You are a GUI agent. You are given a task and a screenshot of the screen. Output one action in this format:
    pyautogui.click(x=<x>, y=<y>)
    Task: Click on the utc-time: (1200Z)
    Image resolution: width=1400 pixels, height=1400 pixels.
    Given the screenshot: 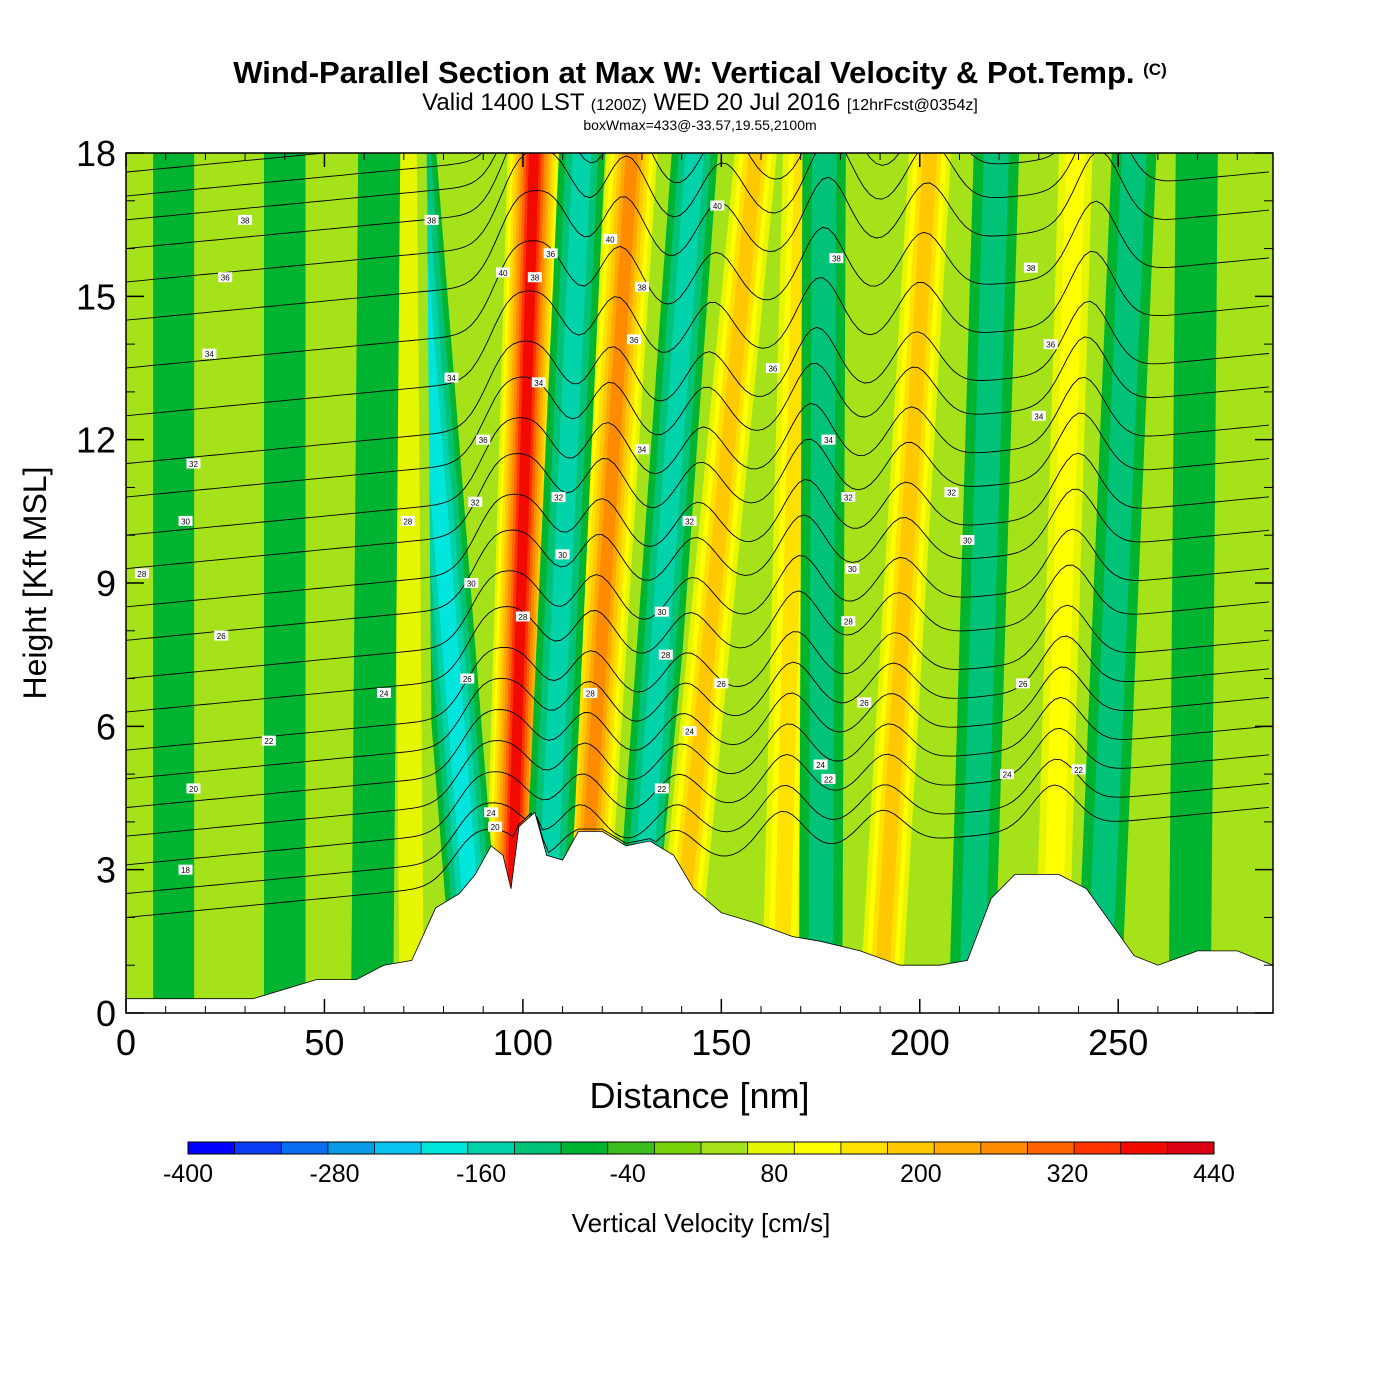 What is the action you would take?
    pyautogui.click(x=618, y=105)
    